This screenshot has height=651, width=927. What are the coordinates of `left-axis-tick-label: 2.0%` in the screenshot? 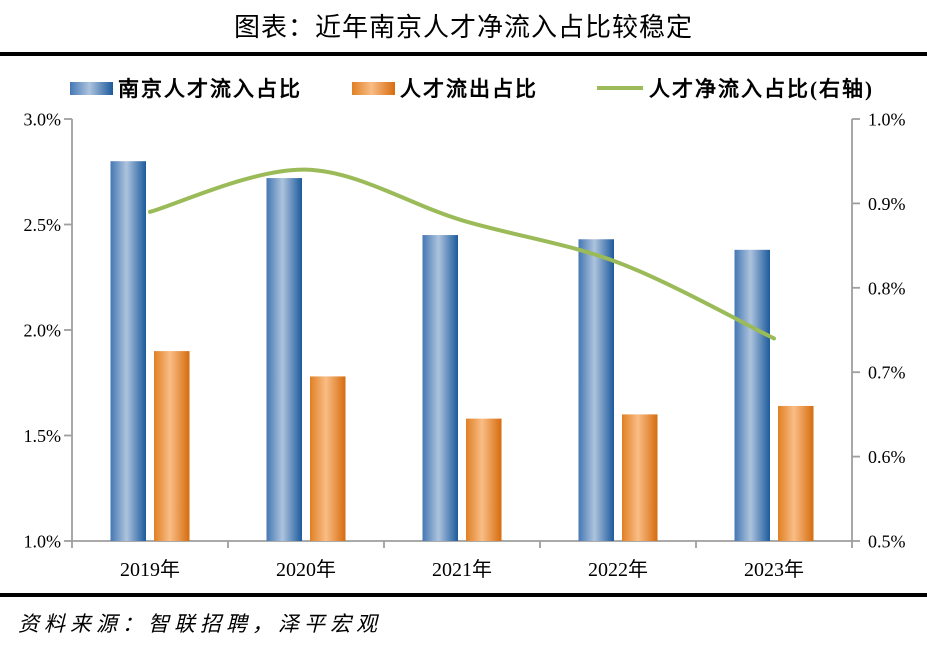 It's located at (43, 331).